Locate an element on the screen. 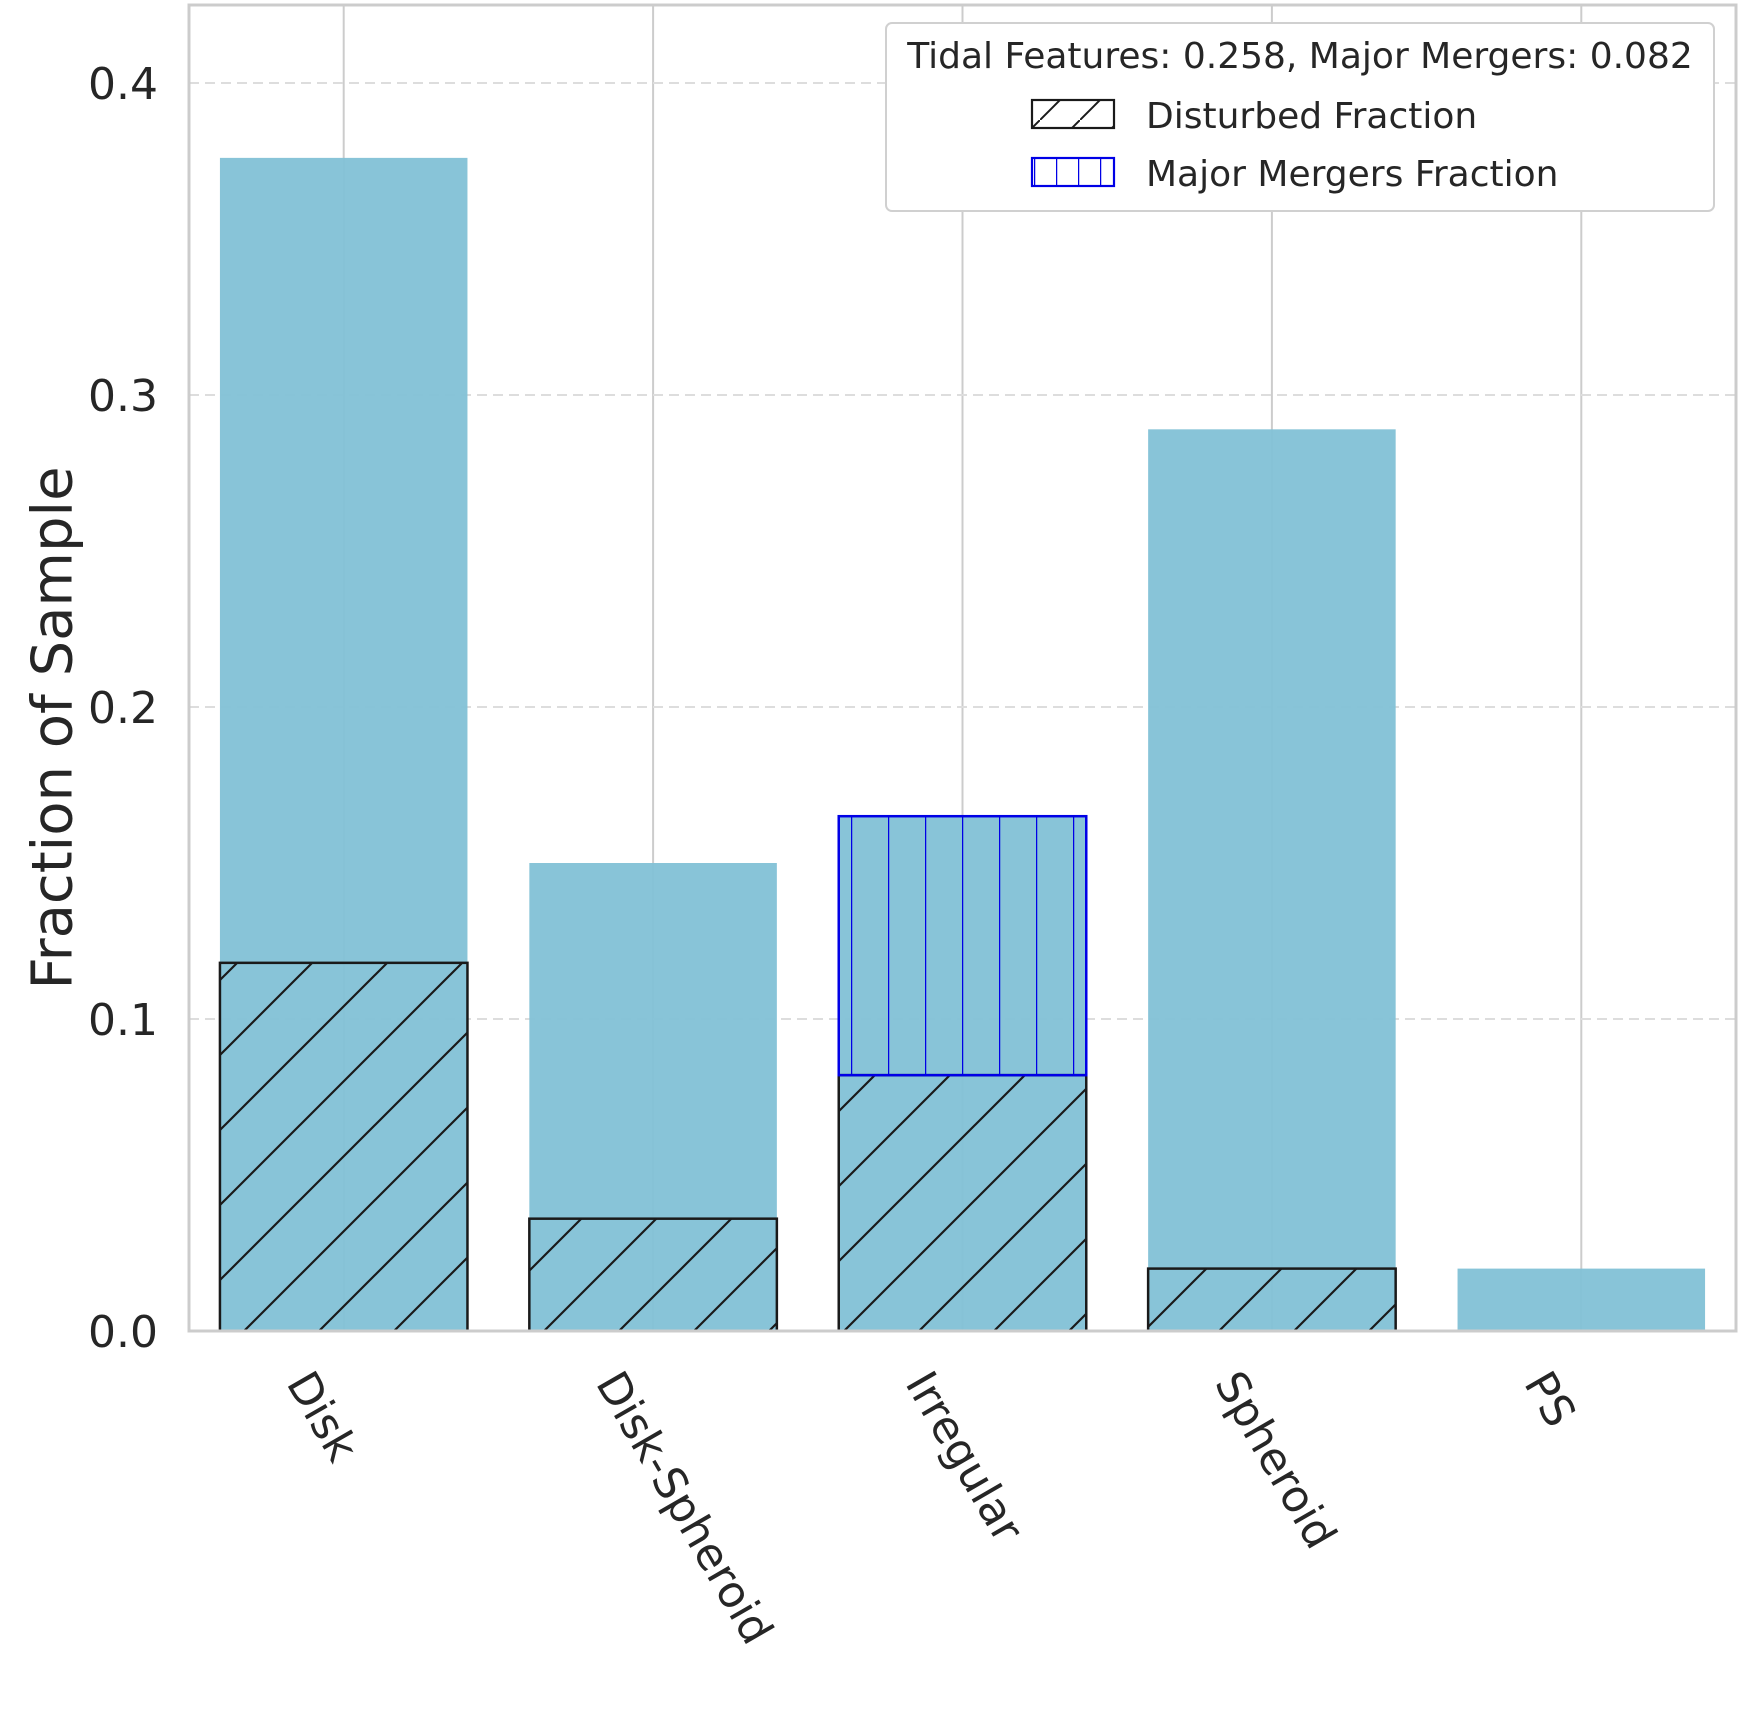 The image size is (1740, 1718). x-tick-label: Disk-Spheroid is located at coordinates (684, 1508).